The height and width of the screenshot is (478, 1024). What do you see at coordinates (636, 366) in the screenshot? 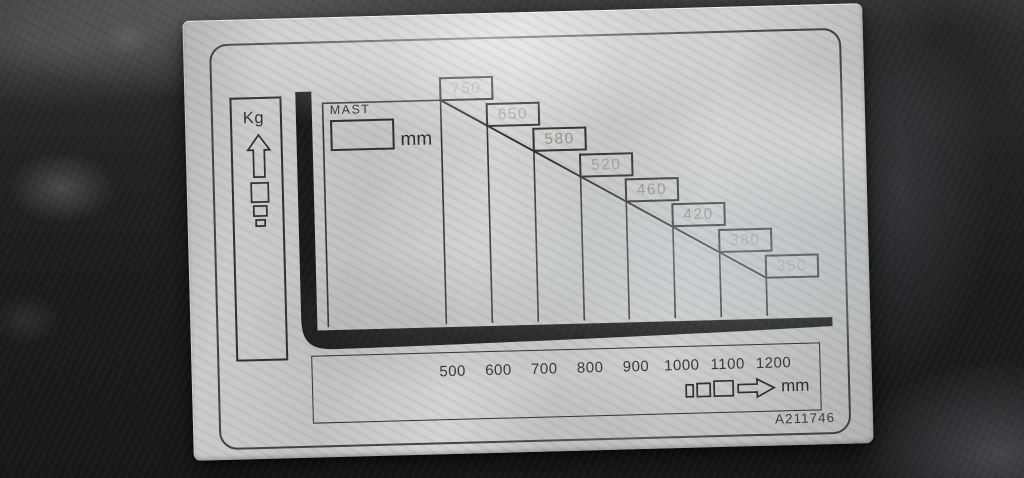
I see `load-center-tick: 900` at bounding box center [636, 366].